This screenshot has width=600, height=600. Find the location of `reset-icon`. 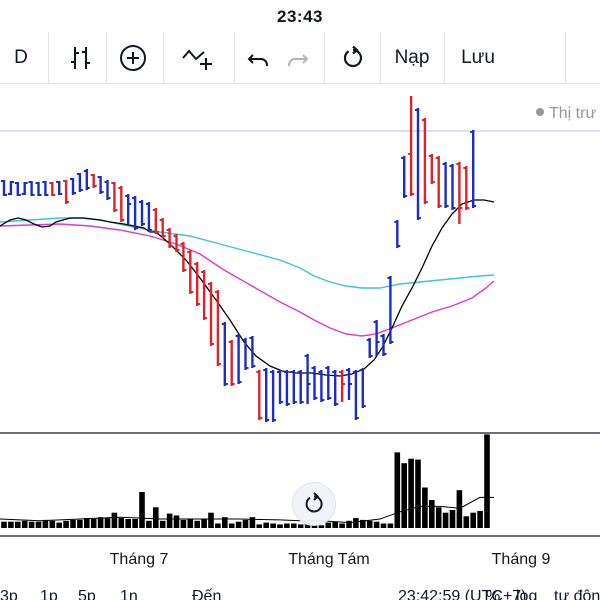

reset-icon is located at coordinates (314, 502).